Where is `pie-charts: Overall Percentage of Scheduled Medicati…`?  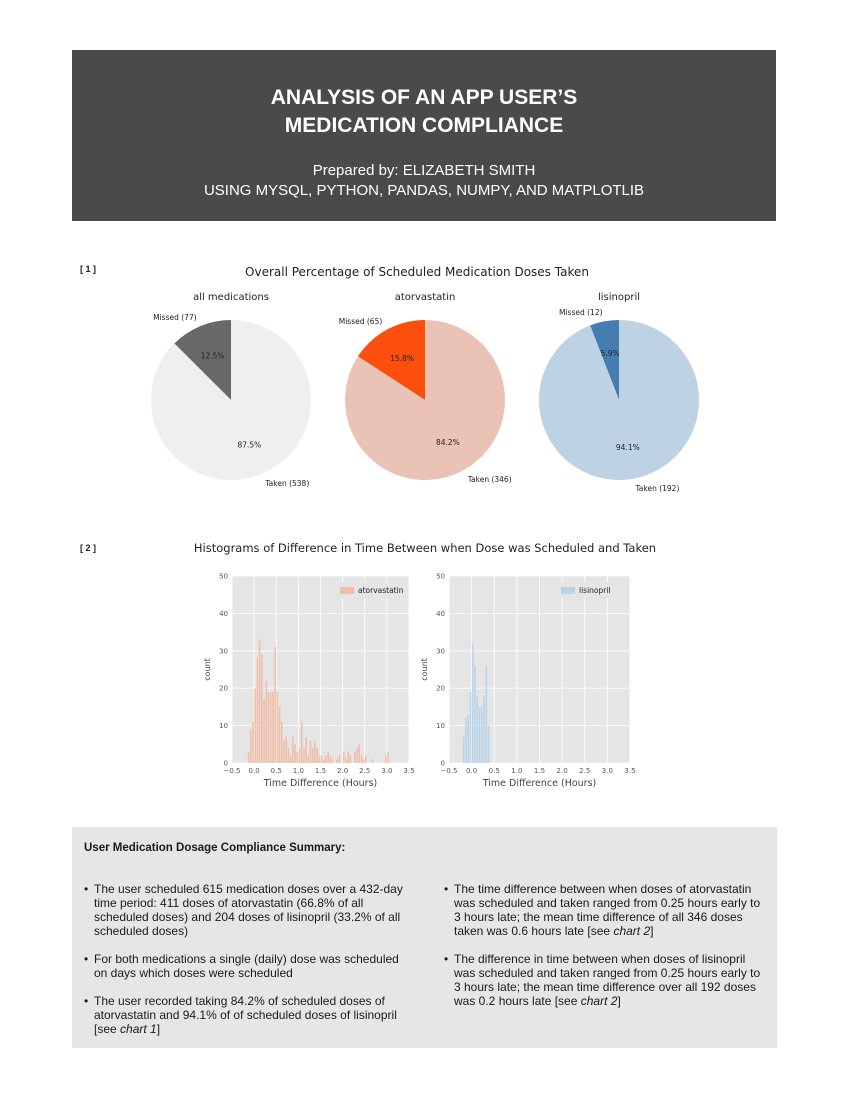 pie-charts: Overall Percentage of Scheduled Medicati… is located at coordinates (425, 379).